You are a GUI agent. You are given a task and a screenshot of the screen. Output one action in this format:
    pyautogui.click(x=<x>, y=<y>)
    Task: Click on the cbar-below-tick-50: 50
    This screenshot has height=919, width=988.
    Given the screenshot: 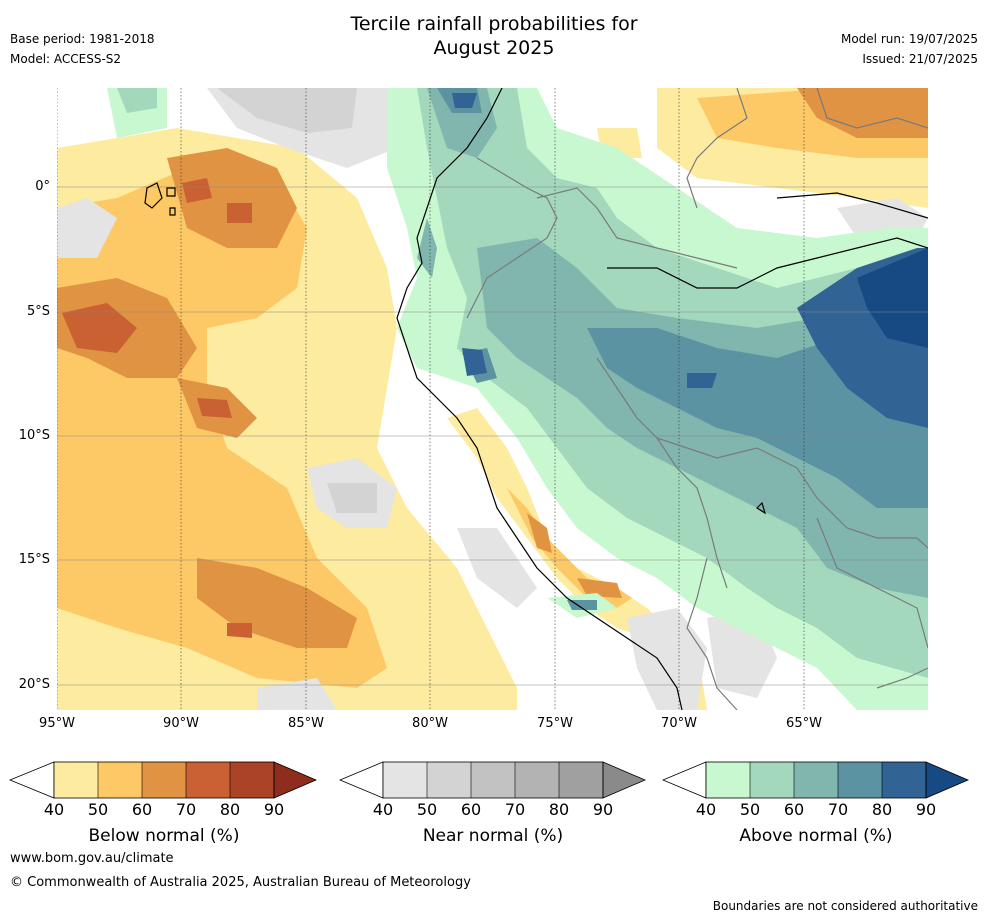 What is the action you would take?
    pyautogui.click(x=98, y=809)
    